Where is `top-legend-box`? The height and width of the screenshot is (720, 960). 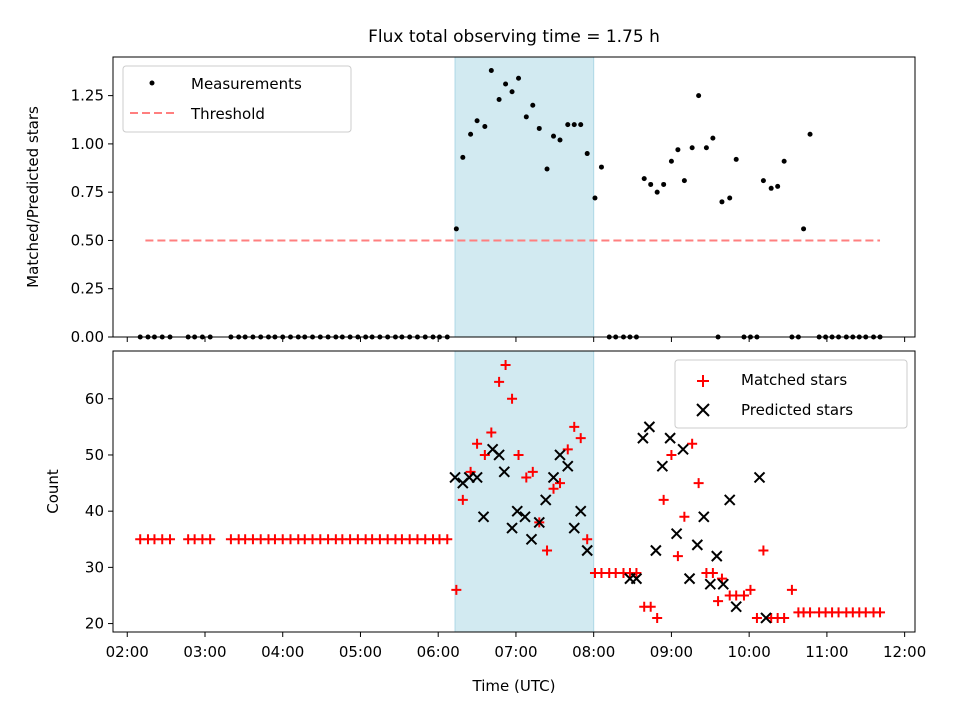
top-legend-box is located at coordinates (237, 99).